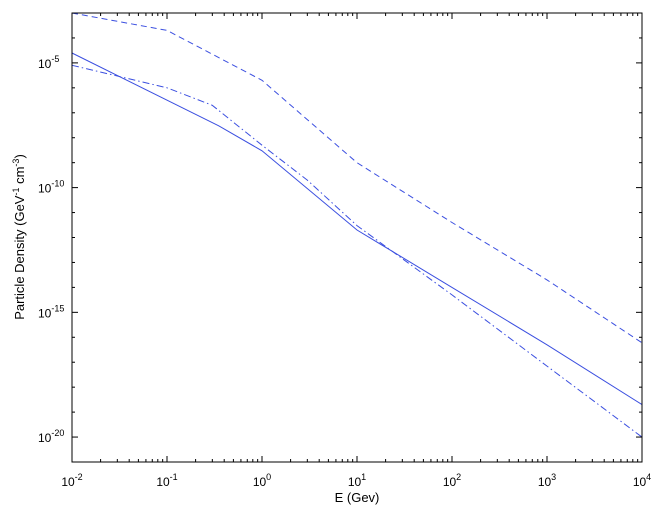 This screenshot has height=515, width=662. Describe the element at coordinates (51, 436) in the screenshot. I see `y-tick-label: 10-20` at that location.